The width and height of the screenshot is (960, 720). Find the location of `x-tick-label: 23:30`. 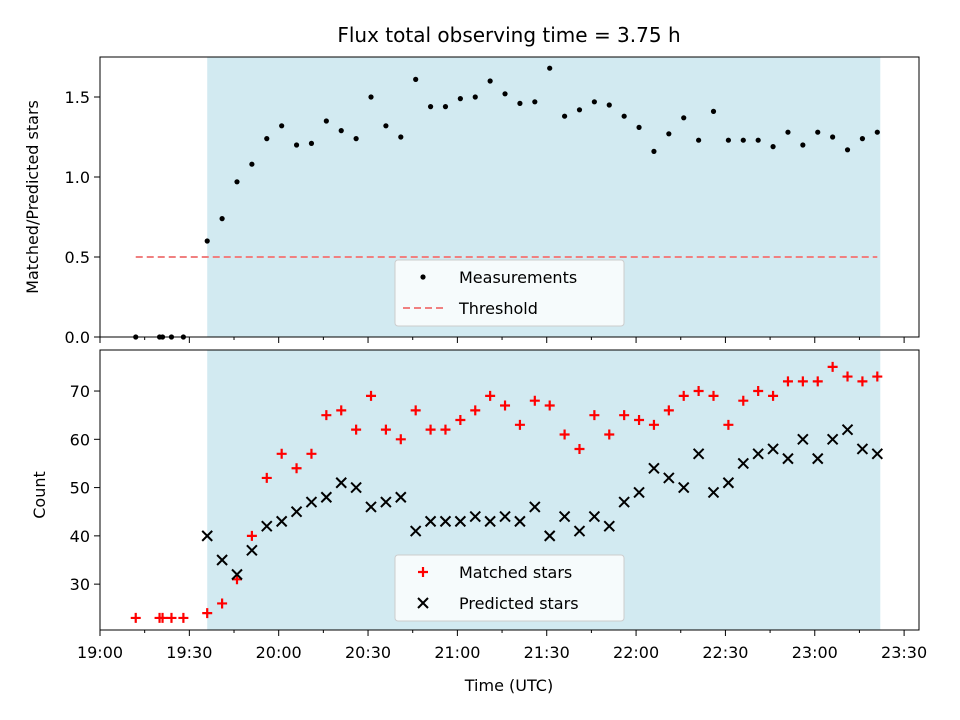

x-tick-label: 23:30 is located at coordinates (904, 652).